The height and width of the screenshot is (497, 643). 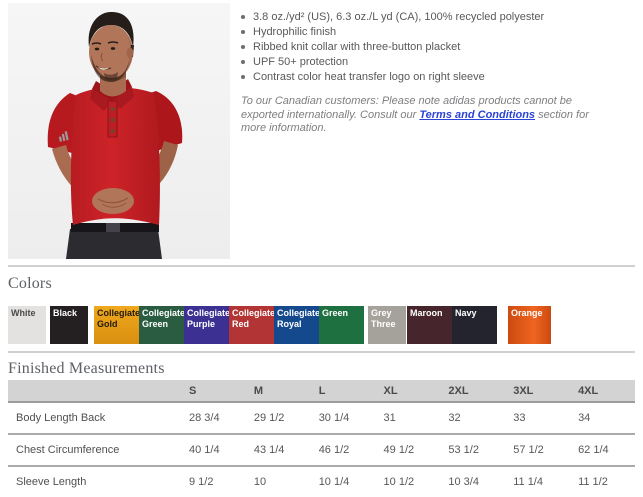 I want to click on measurement-label-header, so click(x=94, y=391).